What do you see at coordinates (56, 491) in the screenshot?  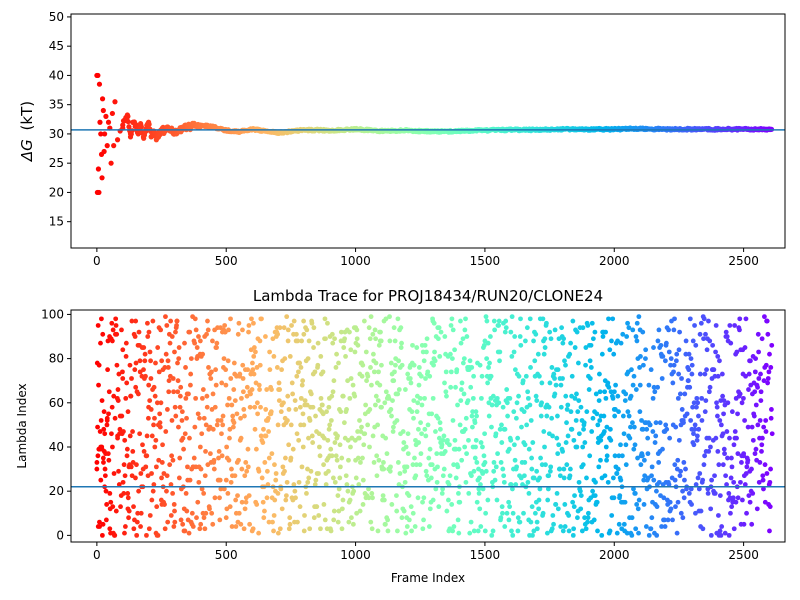 I see `y-tick-label: 20` at bounding box center [56, 491].